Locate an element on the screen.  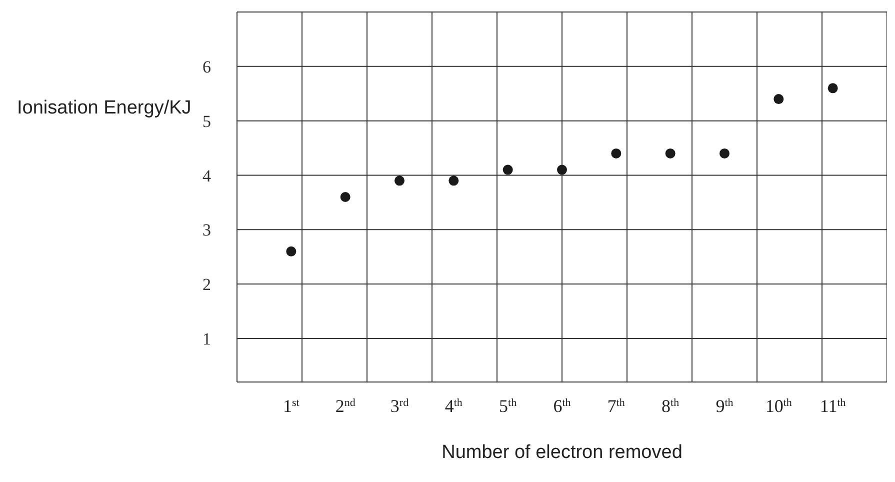
y-tick-label: 1 is located at coordinates (206, 339).